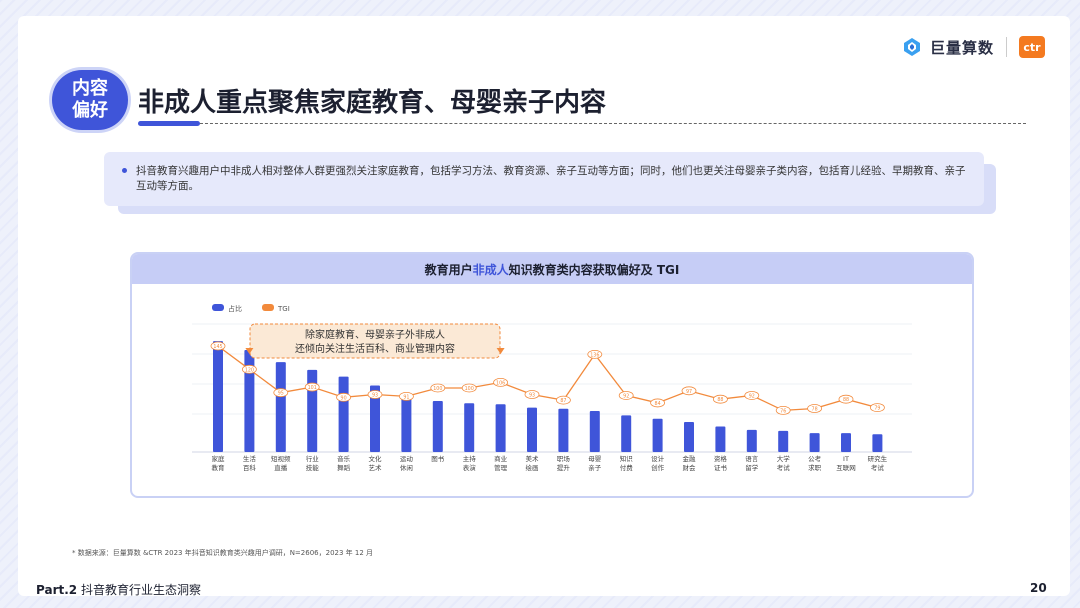 The image size is (1080, 608). What do you see at coordinates (962, 47) in the screenshot?
I see `brand-name: 巨量算数` at bounding box center [962, 47].